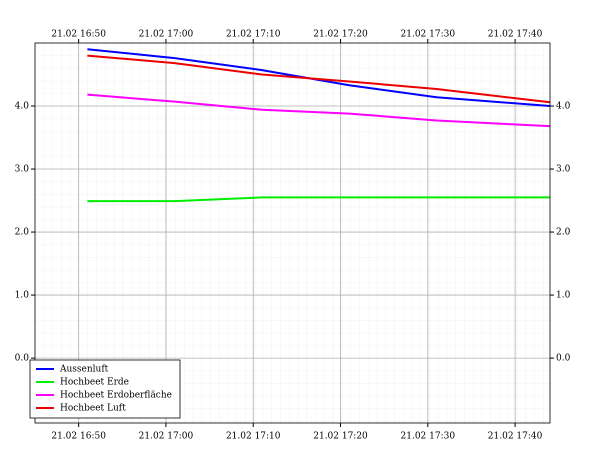 The width and height of the screenshot is (600, 450). I want to click on x-tick-label-top: 21.02 17:40, so click(515, 35).